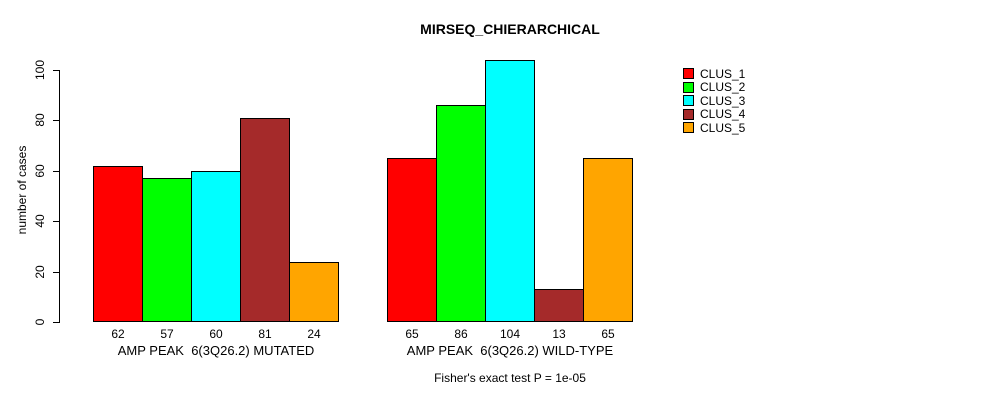  Describe the element at coordinates (510, 378) in the screenshot. I see `annotation-text: Fisher's exact test P = 1e-05` at that location.